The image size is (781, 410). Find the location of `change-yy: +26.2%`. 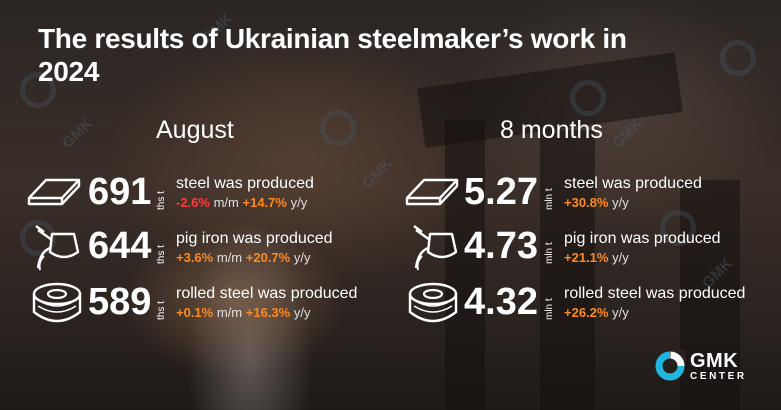

change-yy: +26.2% is located at coordinates (586, 312).